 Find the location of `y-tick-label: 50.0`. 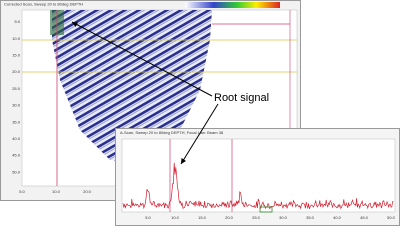

y-tick-label: 50.0 is located at coordinates (16, 171).